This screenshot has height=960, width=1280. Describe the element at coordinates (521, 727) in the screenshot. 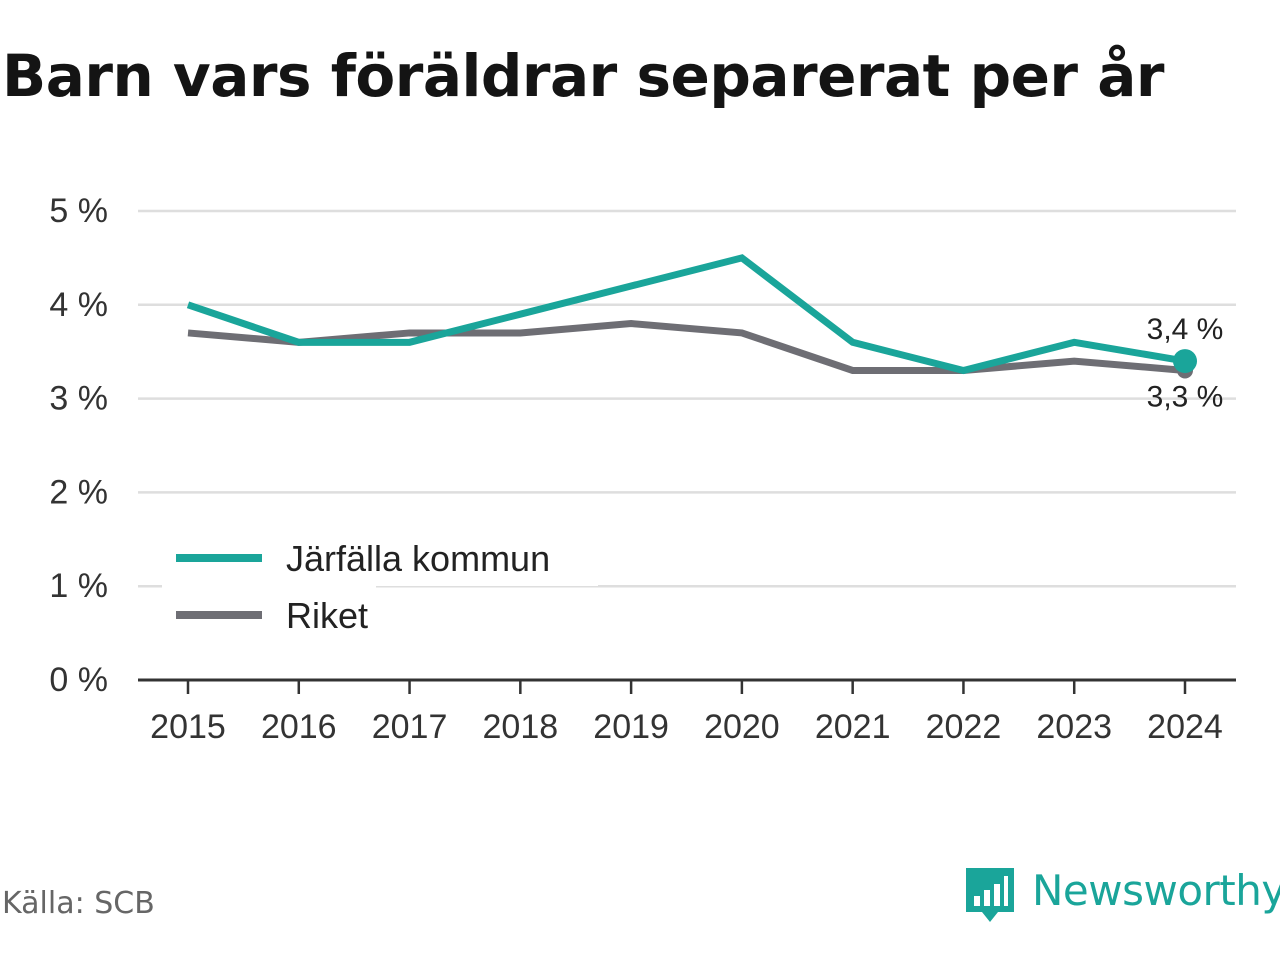

I see `x-tick-label: 2018` at that location.